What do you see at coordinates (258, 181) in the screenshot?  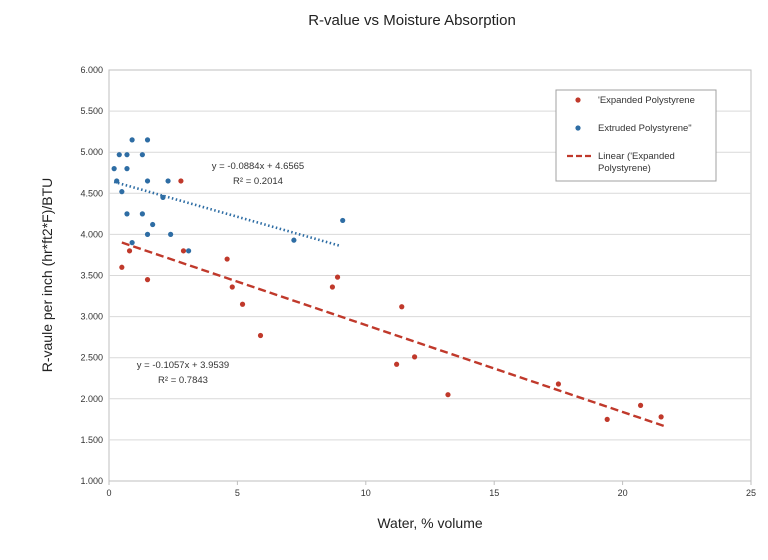 I see `extruded-trend-r2: R² = 0.2014` at bounding box center [258, 181].